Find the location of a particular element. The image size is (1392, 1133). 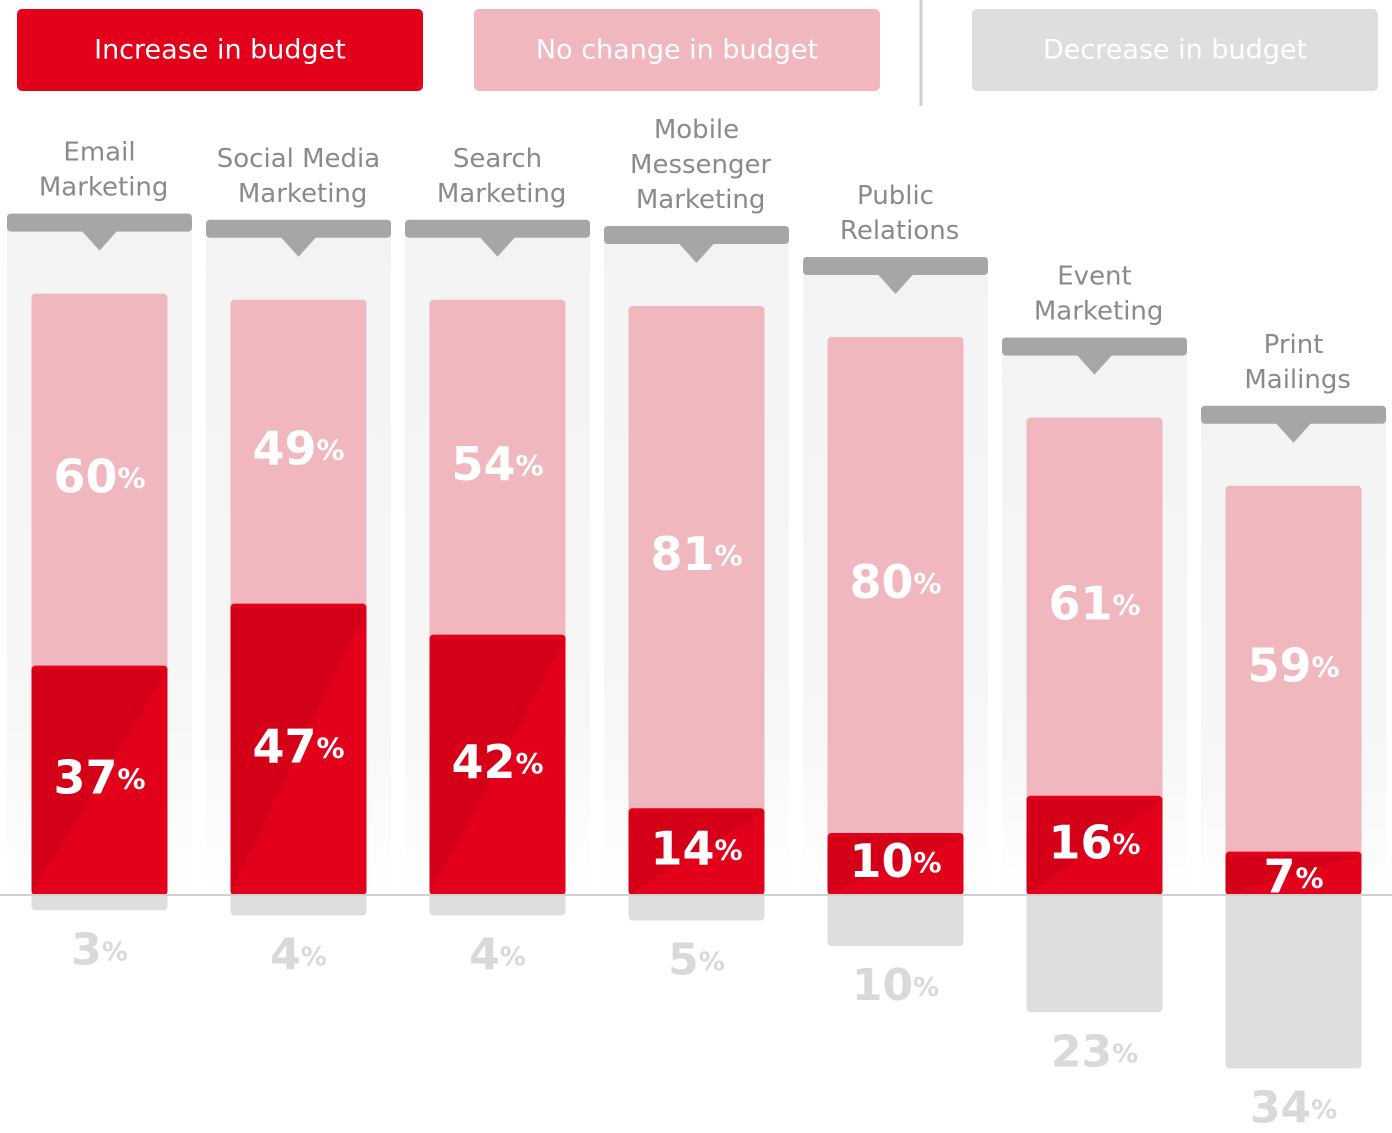

value-number: 80 is located at coordinates (881, 582).